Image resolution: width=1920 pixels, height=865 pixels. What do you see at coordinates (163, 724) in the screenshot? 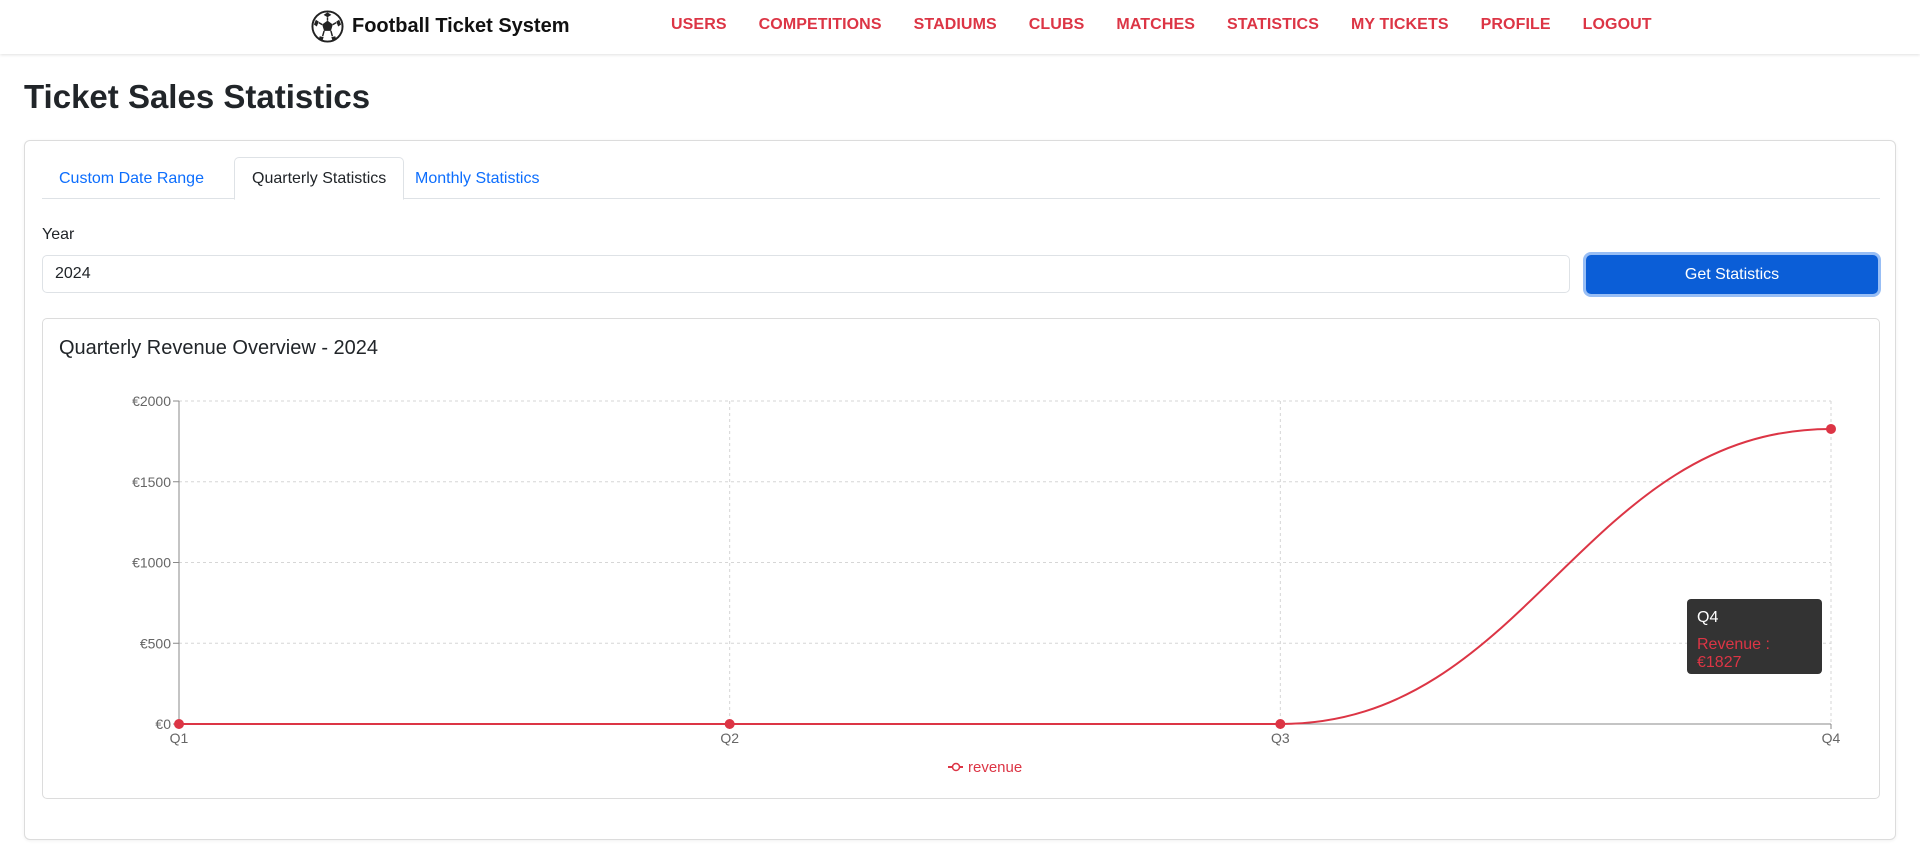
I see `y-tick-label-0: €0` at bounding box center [163, 724].